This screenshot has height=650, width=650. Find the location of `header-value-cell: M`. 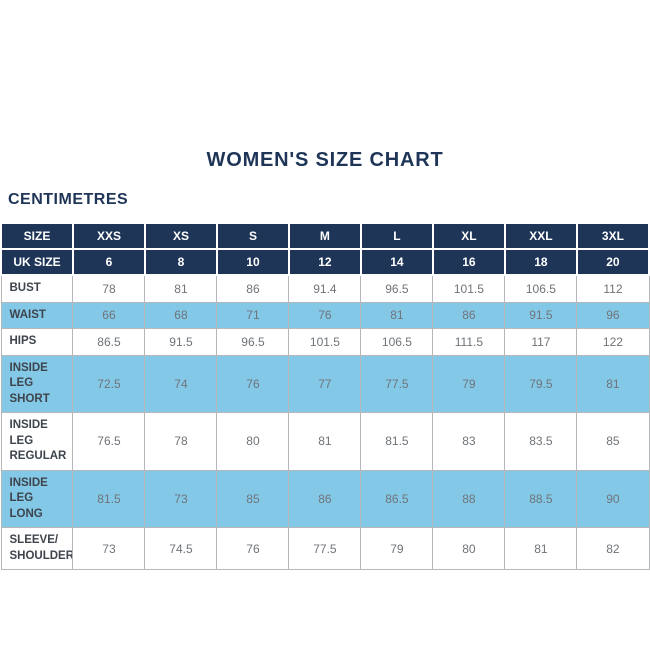

header-value-cell: M is located at coordinates (324, 236).